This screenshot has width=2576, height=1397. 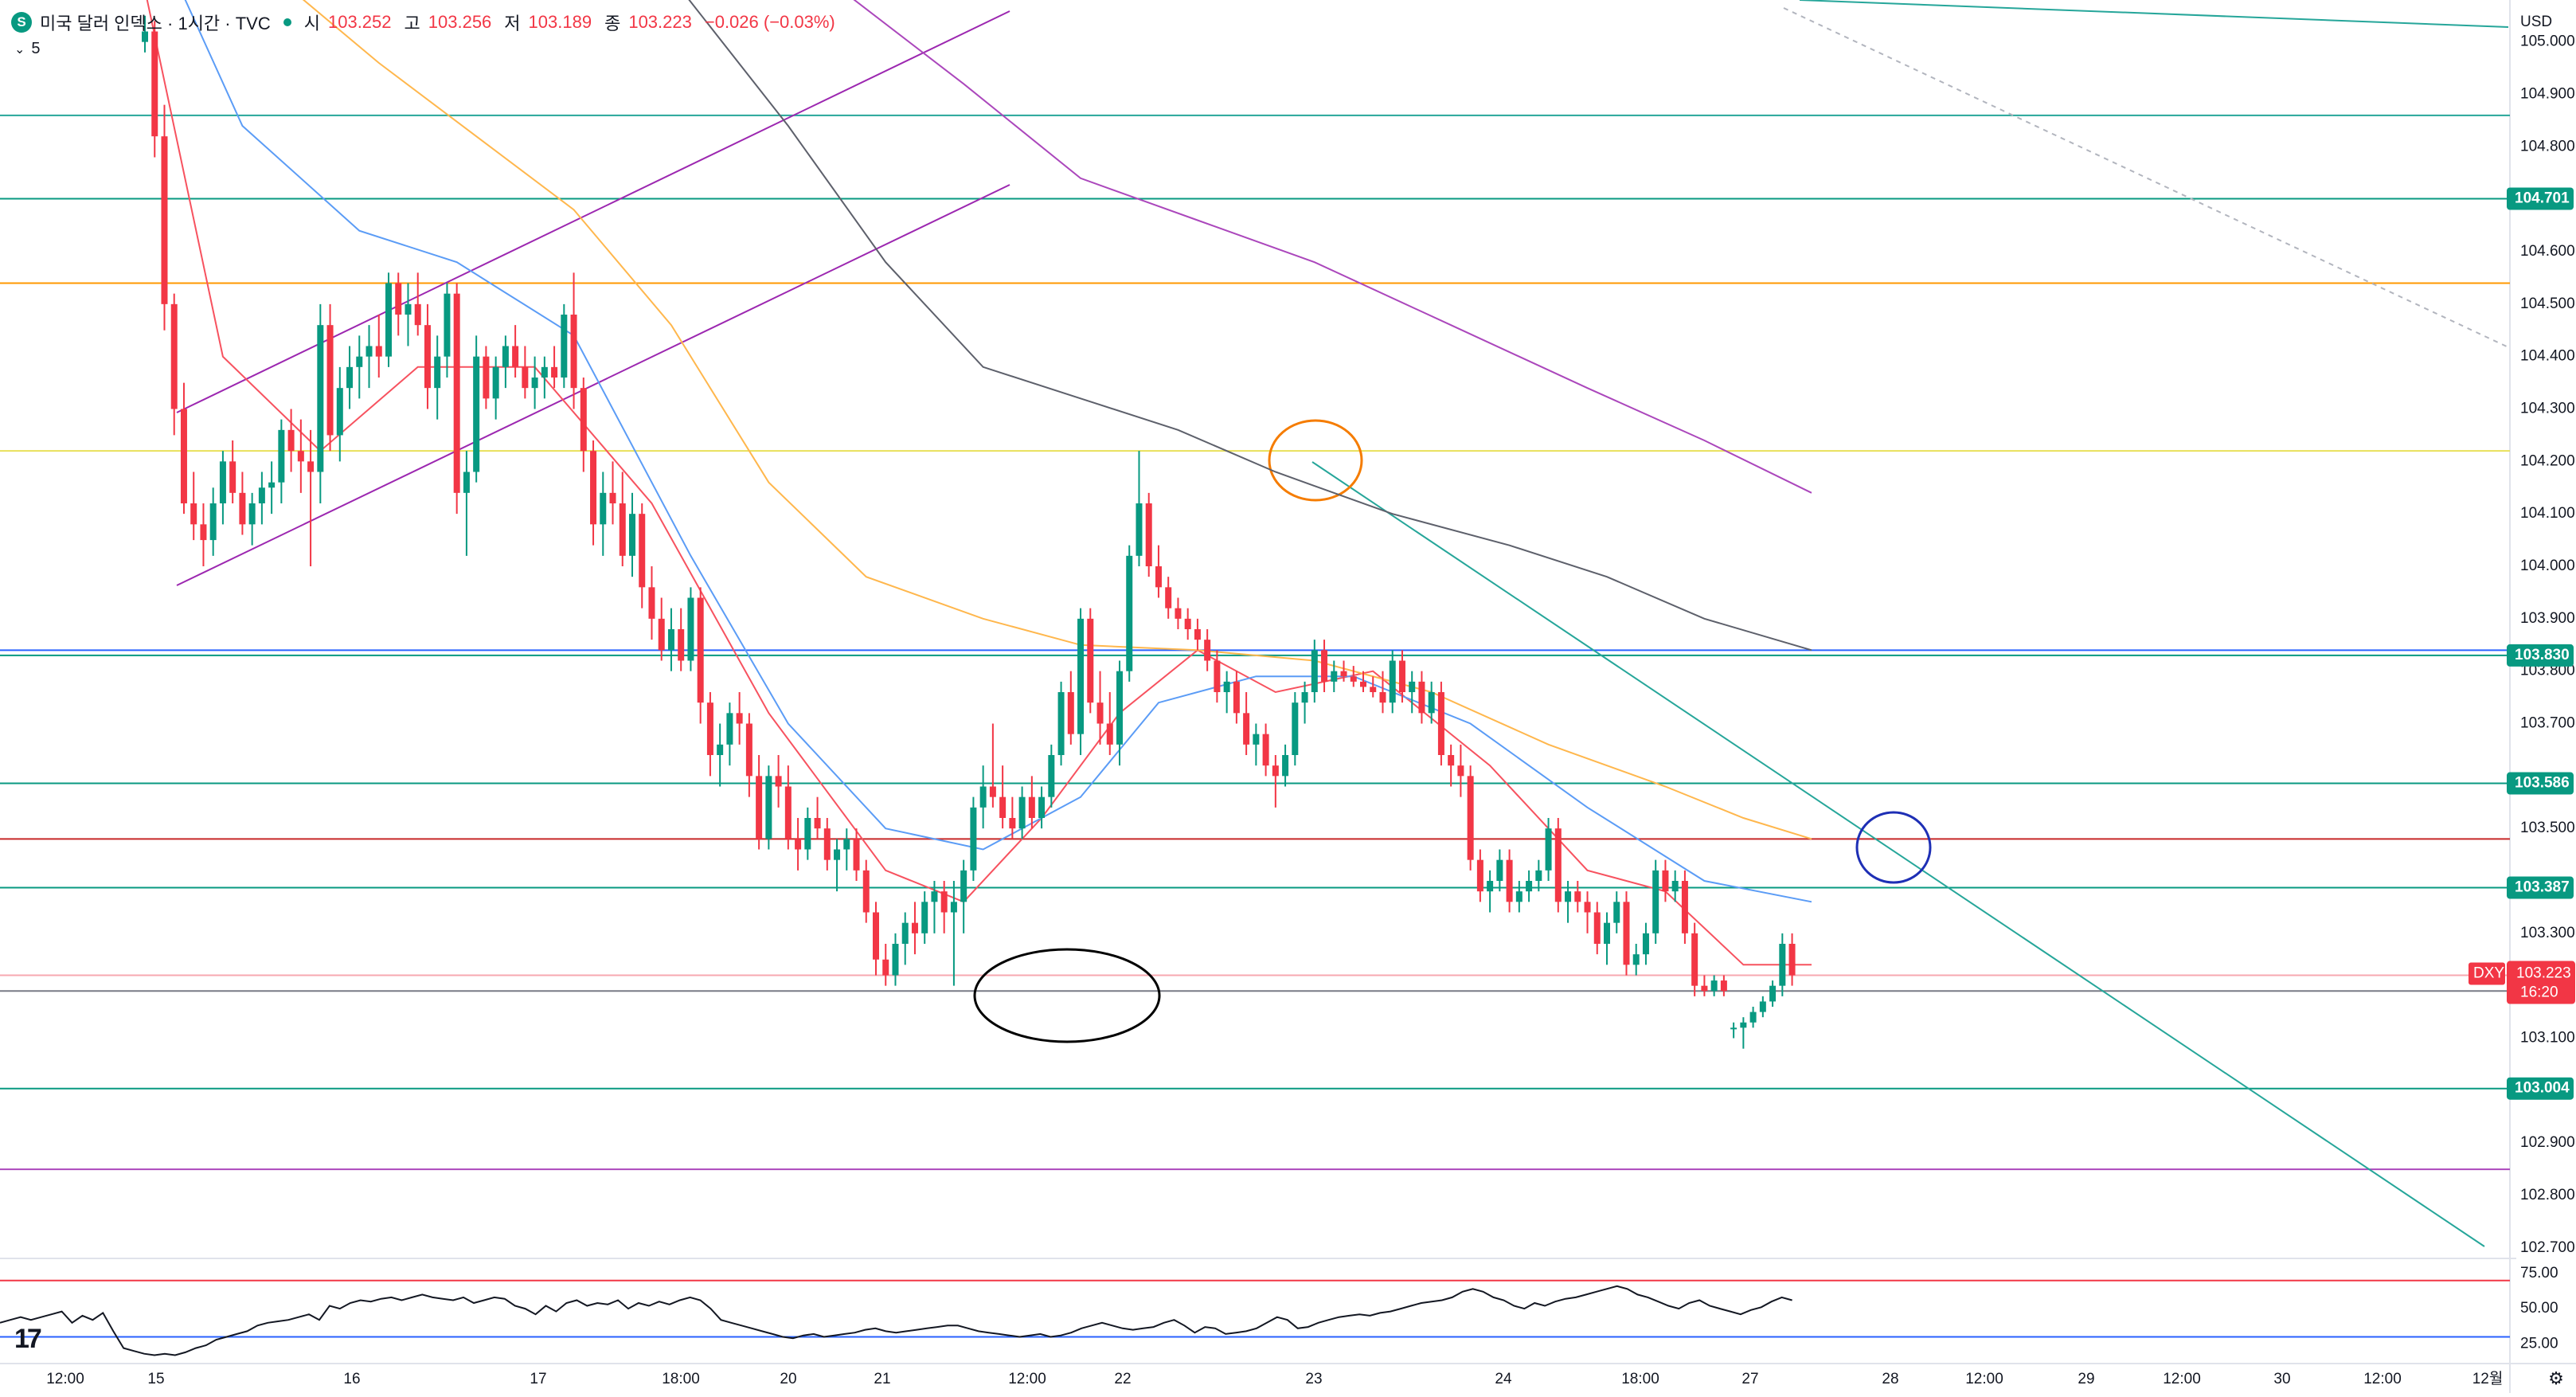 I want to click on price-tick-label: 104.100, so click(x=2548, y=513).